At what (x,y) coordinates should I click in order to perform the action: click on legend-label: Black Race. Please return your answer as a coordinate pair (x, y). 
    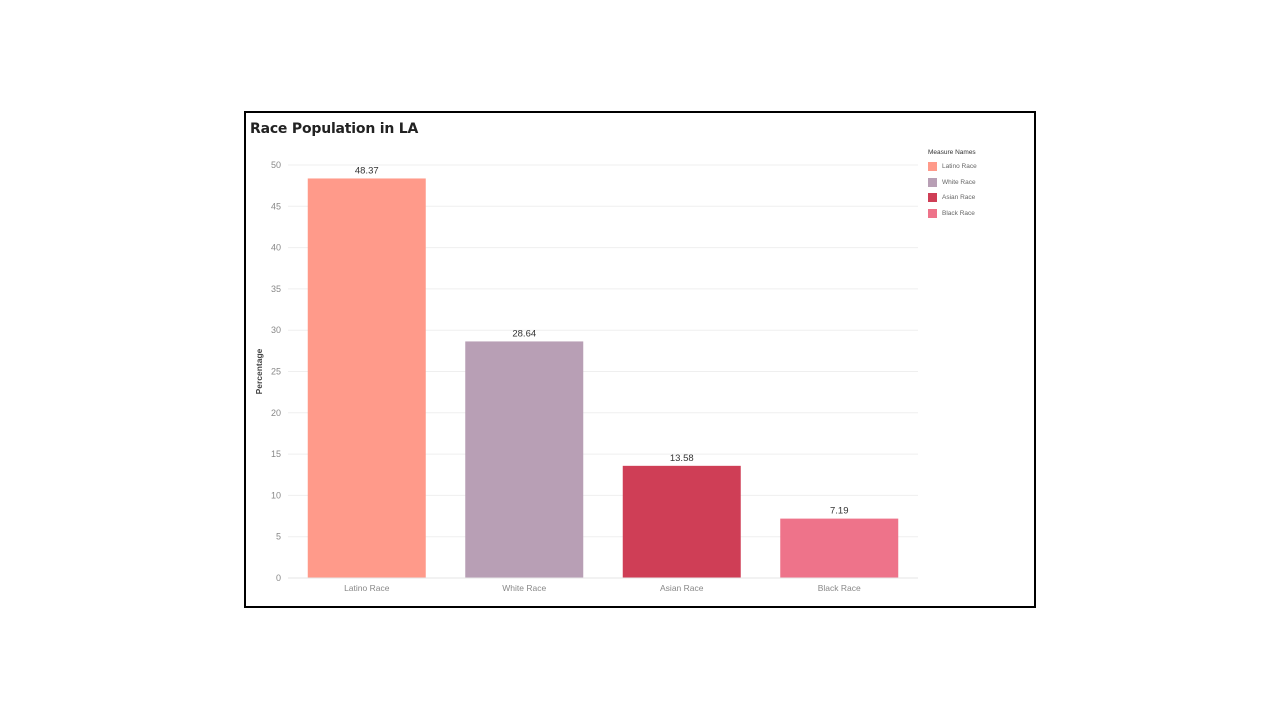
    Looking at the image, I should click on (958, 213).